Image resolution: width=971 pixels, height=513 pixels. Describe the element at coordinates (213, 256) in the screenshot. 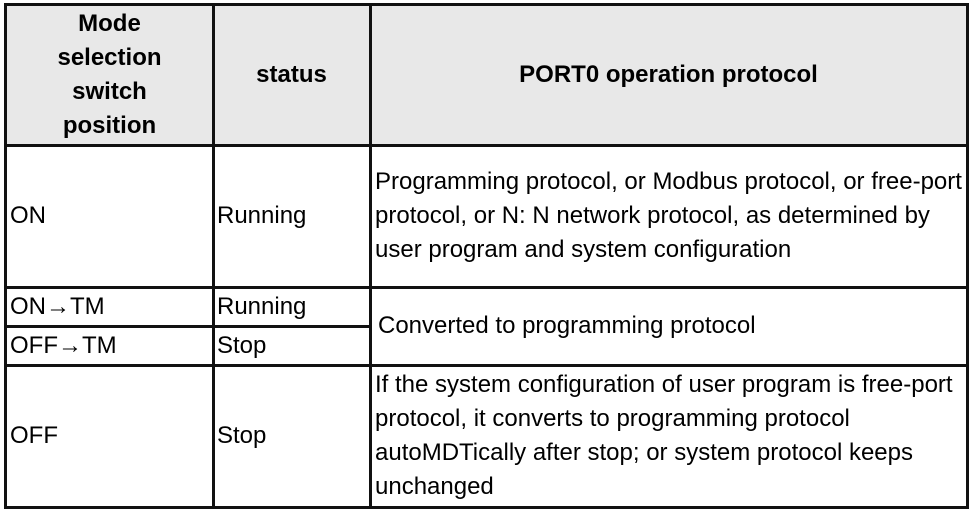

I see `border-col1` at that location.